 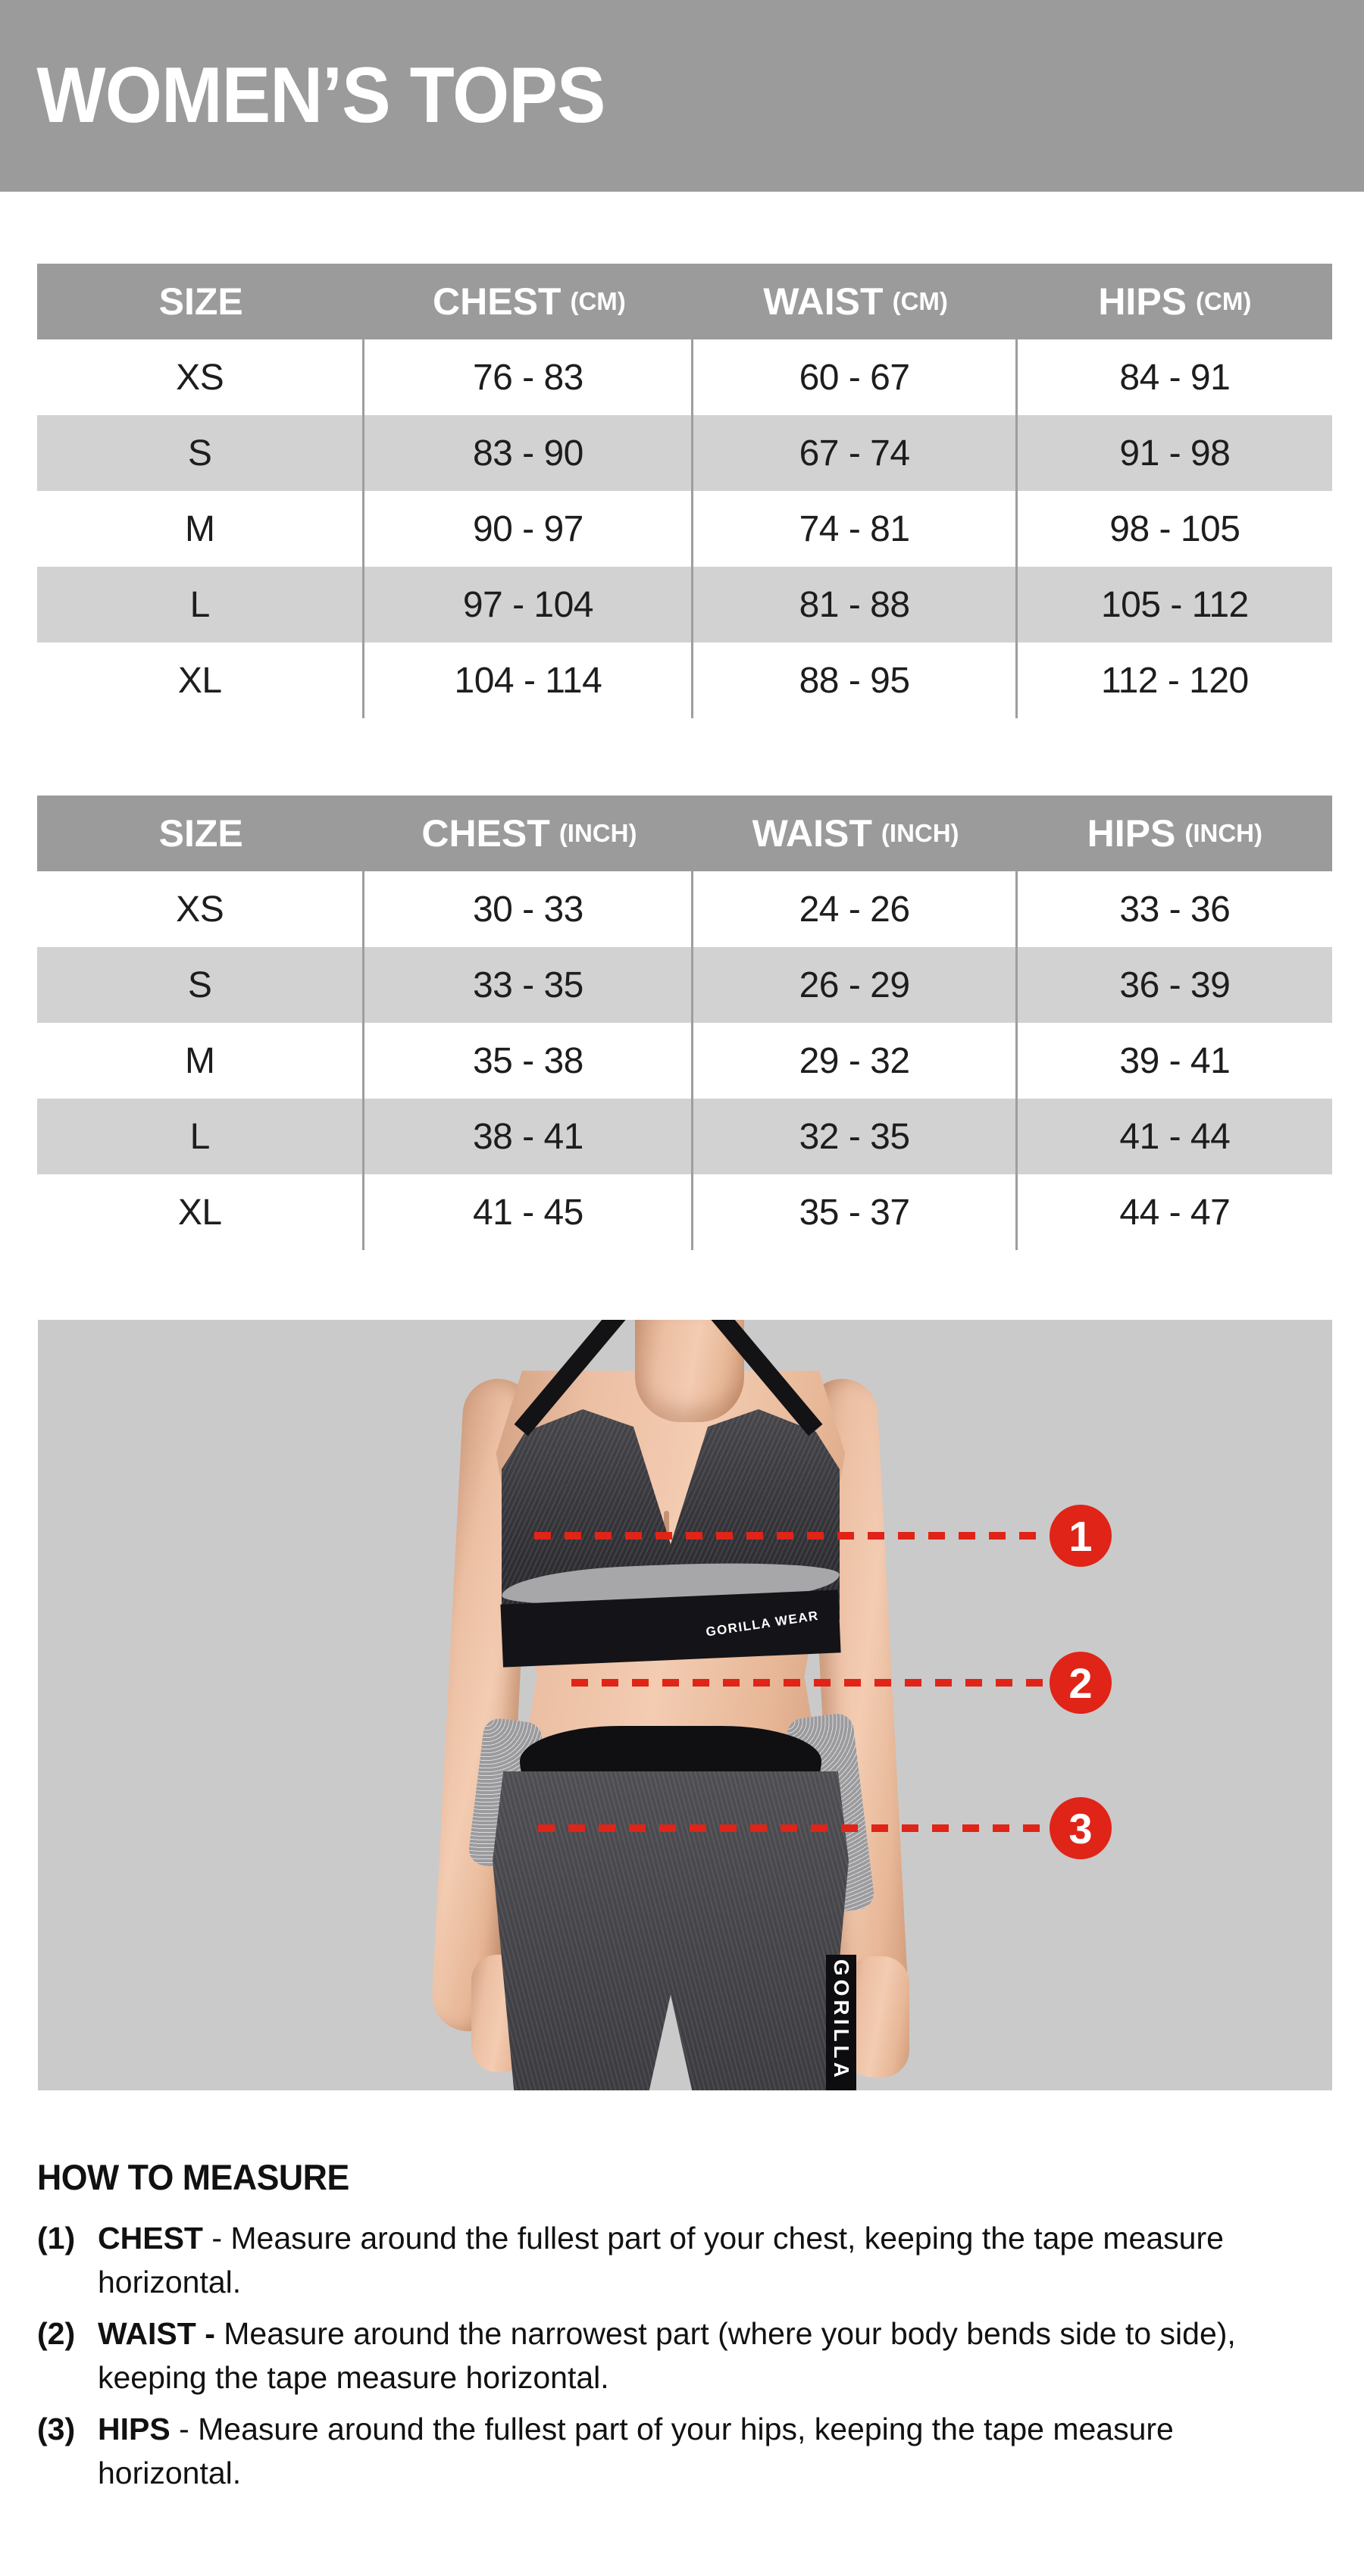 I want to click on column-header-chest: CHEST (INCH), so click(x=528, y=834).